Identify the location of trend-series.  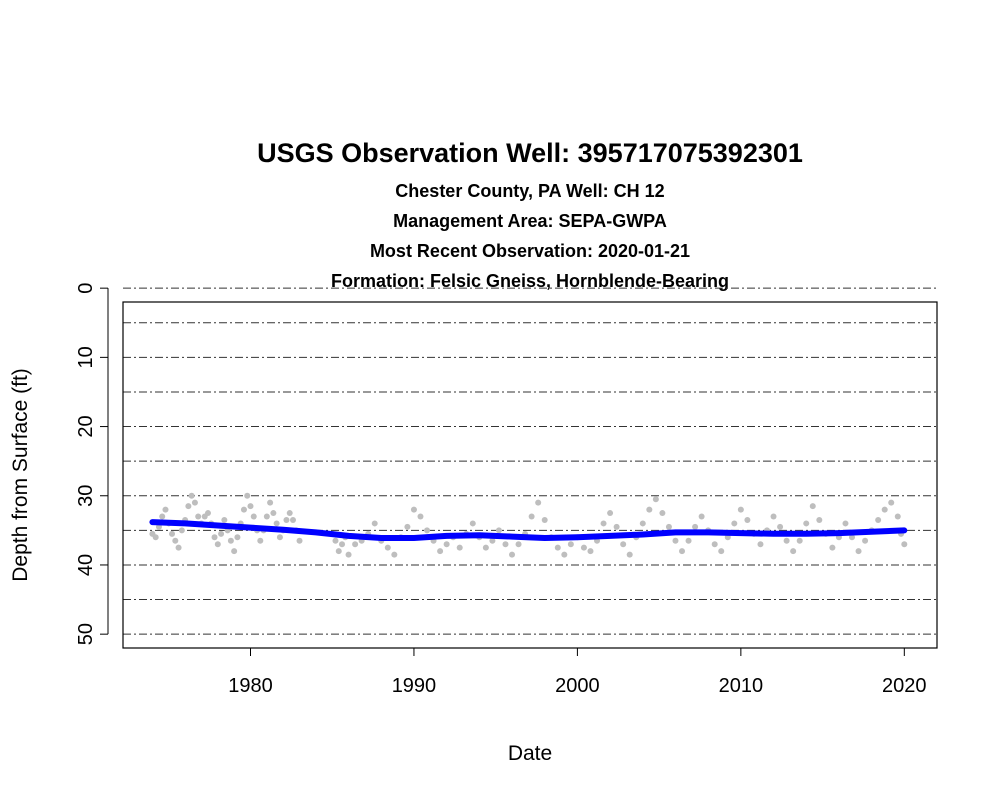
(528, 530).